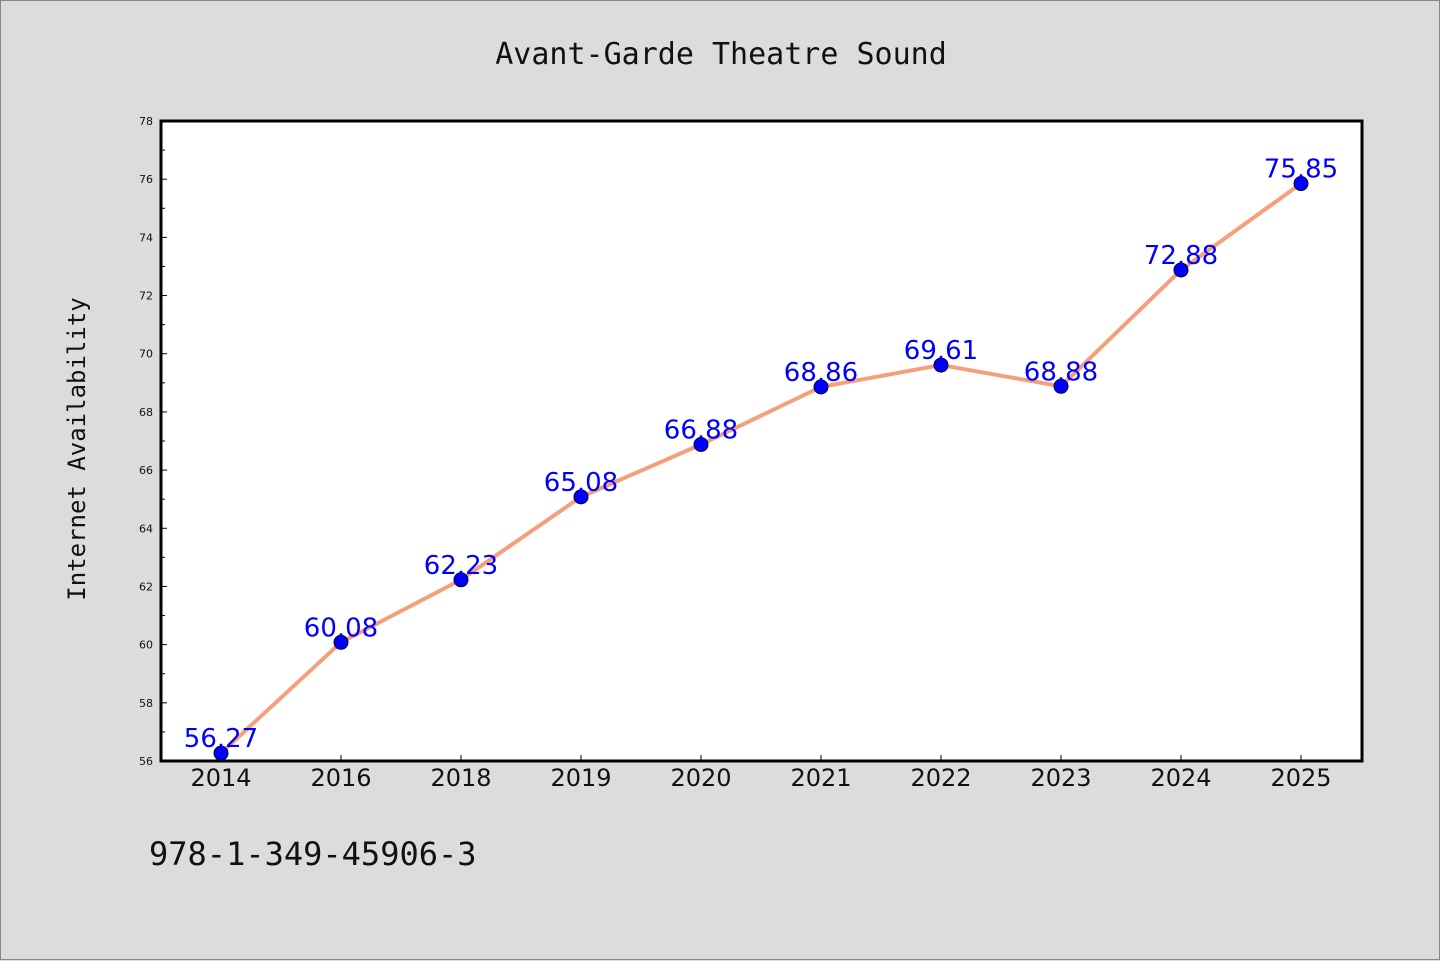 This screenshot has height=961, width=1440. What do you see at coordinates (1061, 372) in the screenshot?
I see `data-label: 68.88` at bounding box center [1061, 372].